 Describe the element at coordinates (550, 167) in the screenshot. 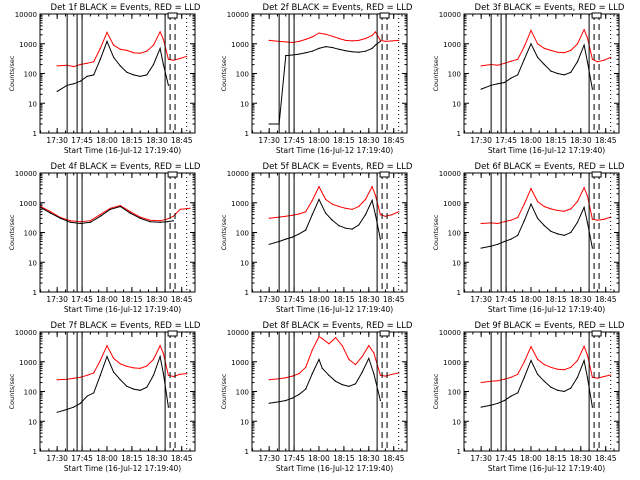

I see `panel-title: Det 6f BLACK = Events, RED = LLD` at that location.